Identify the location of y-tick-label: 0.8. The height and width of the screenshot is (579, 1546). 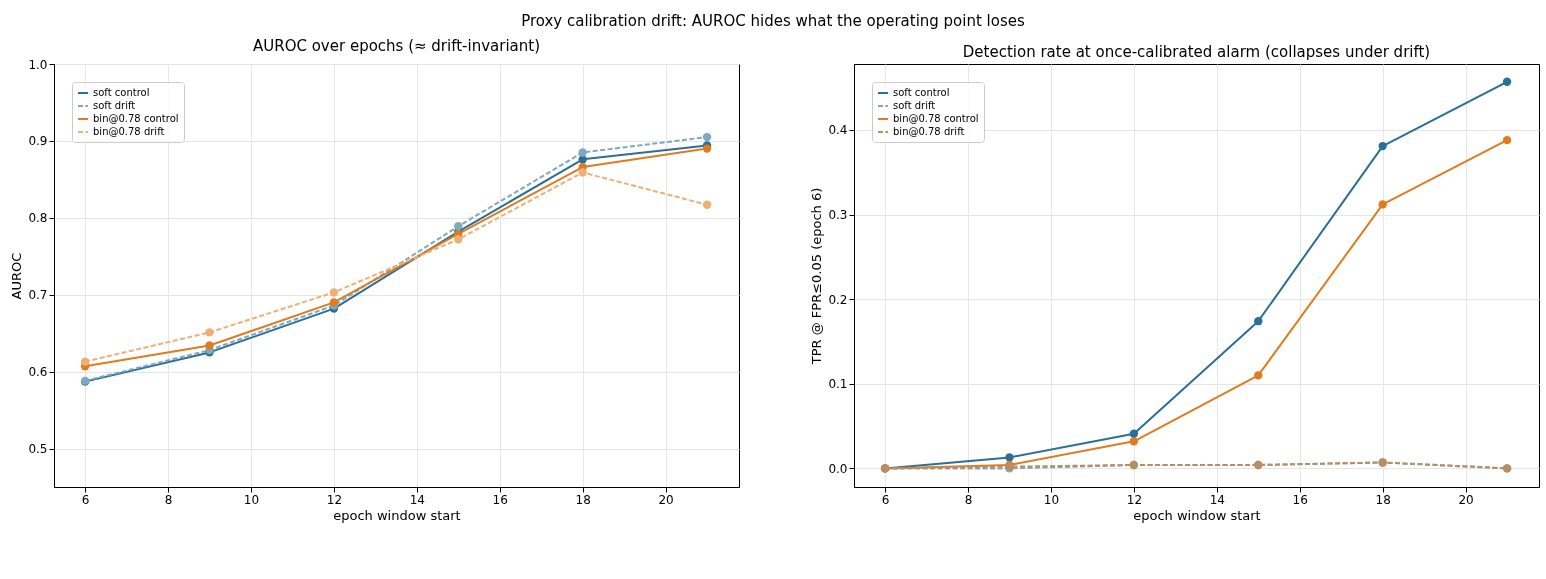
(38, 218).